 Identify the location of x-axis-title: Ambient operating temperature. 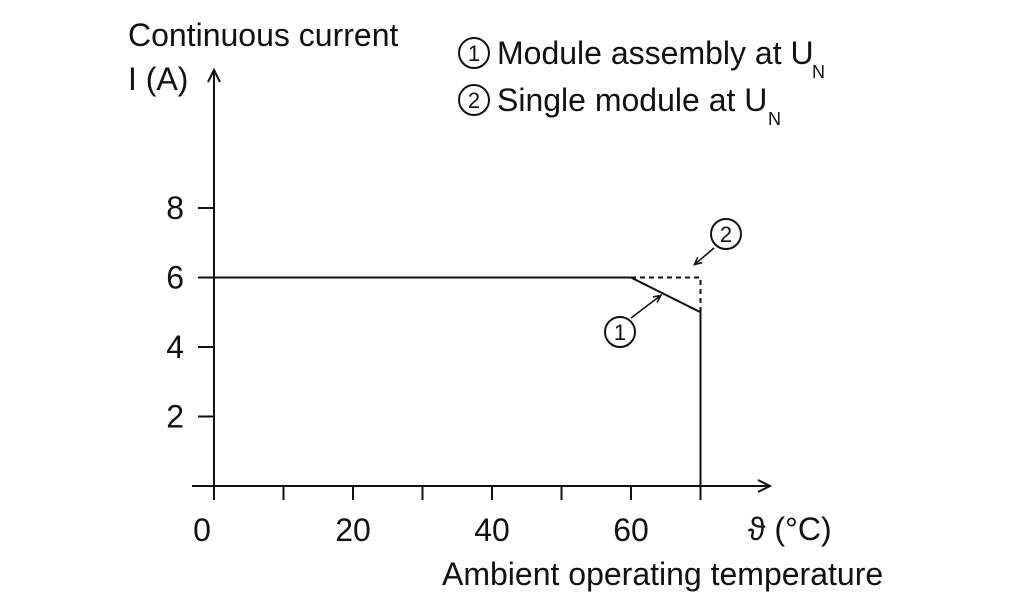
(662, 574).